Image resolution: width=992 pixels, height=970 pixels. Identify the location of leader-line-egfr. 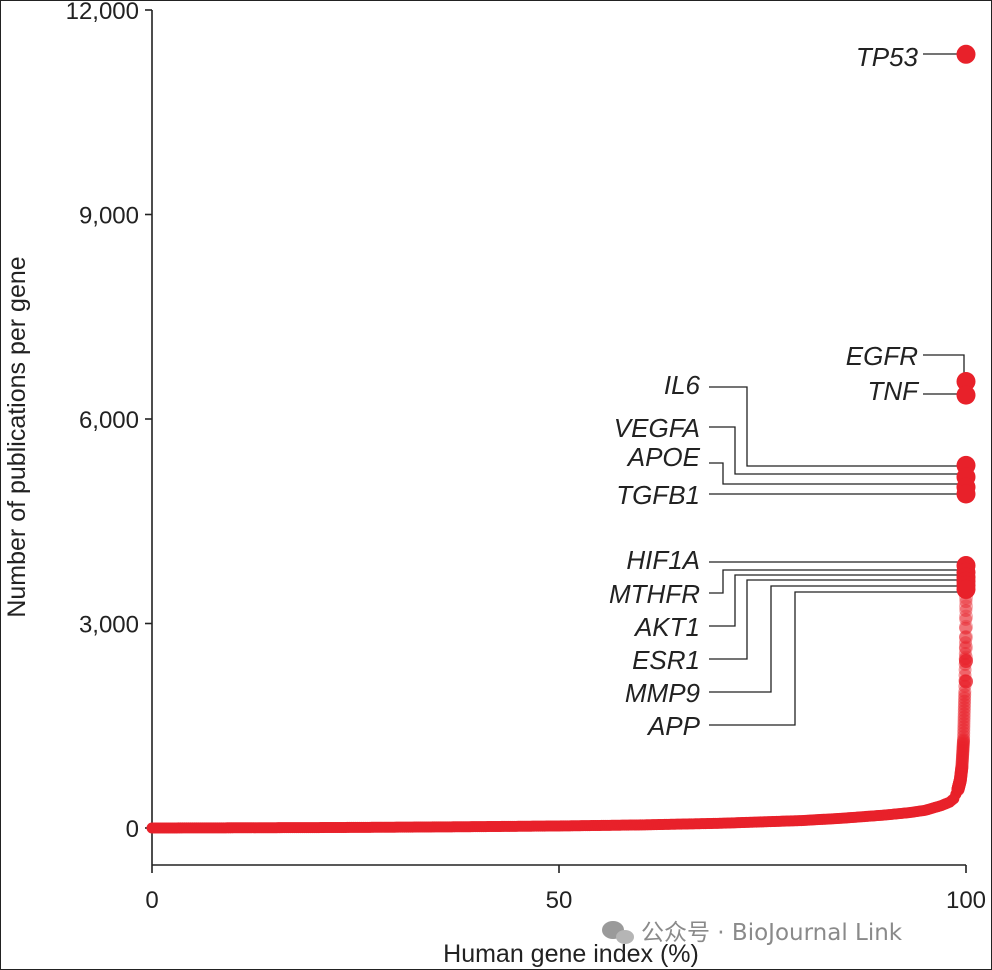
(944, 364).